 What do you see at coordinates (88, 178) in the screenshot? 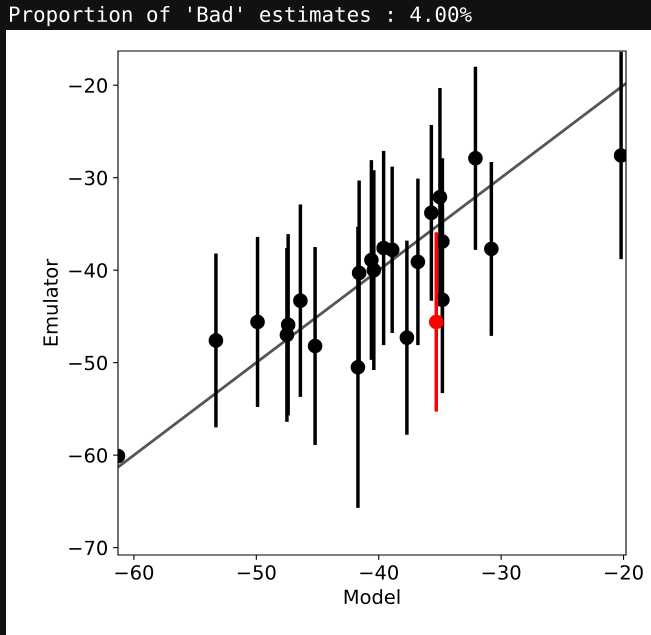
I see `y-tick-label: −30` at bounding box center [88, 178].